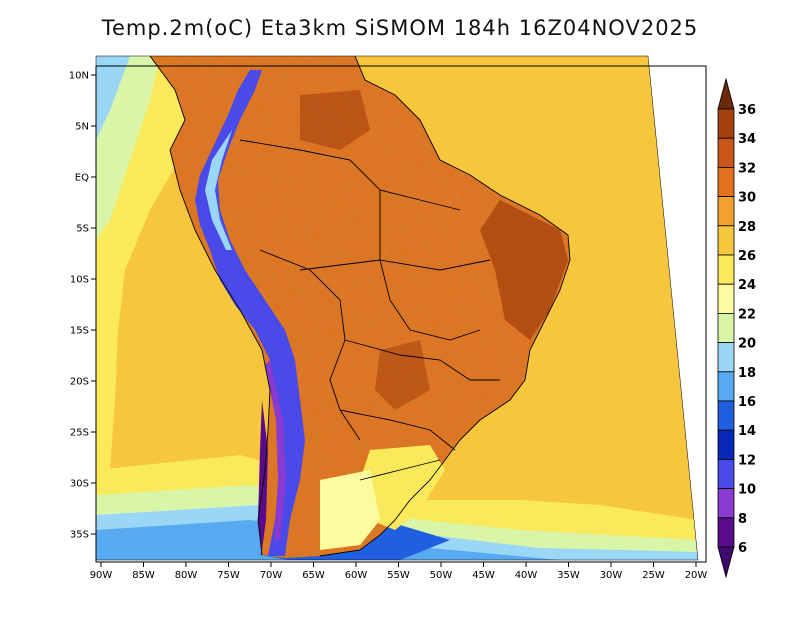 This screenshot has height=618, width=800. I want to click on andes-south-dark, so click(263, 475).